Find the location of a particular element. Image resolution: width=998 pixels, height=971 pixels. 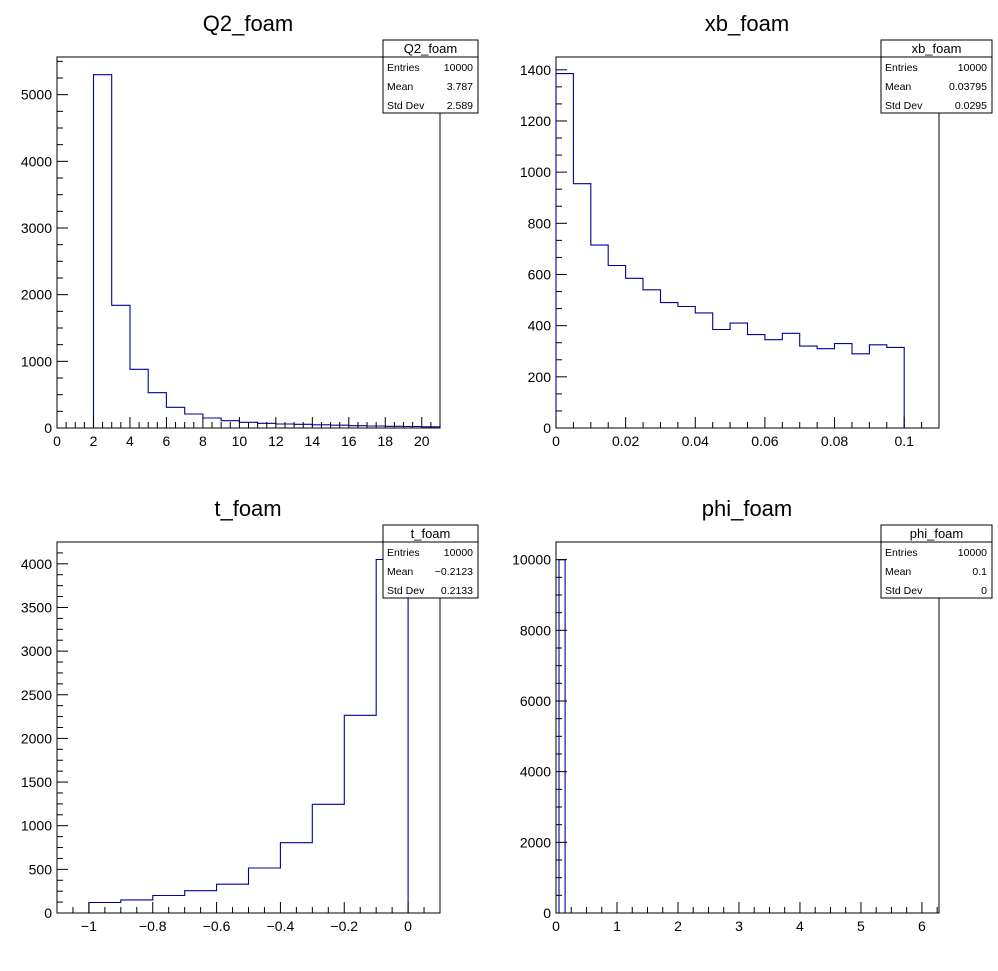

x-tick-label: 5 is located at coordinates (861, 926).